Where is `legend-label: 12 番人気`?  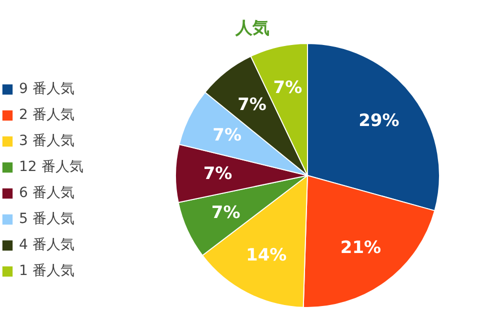
legend-label: 12 番人気 is located at coordinates (51, 167).